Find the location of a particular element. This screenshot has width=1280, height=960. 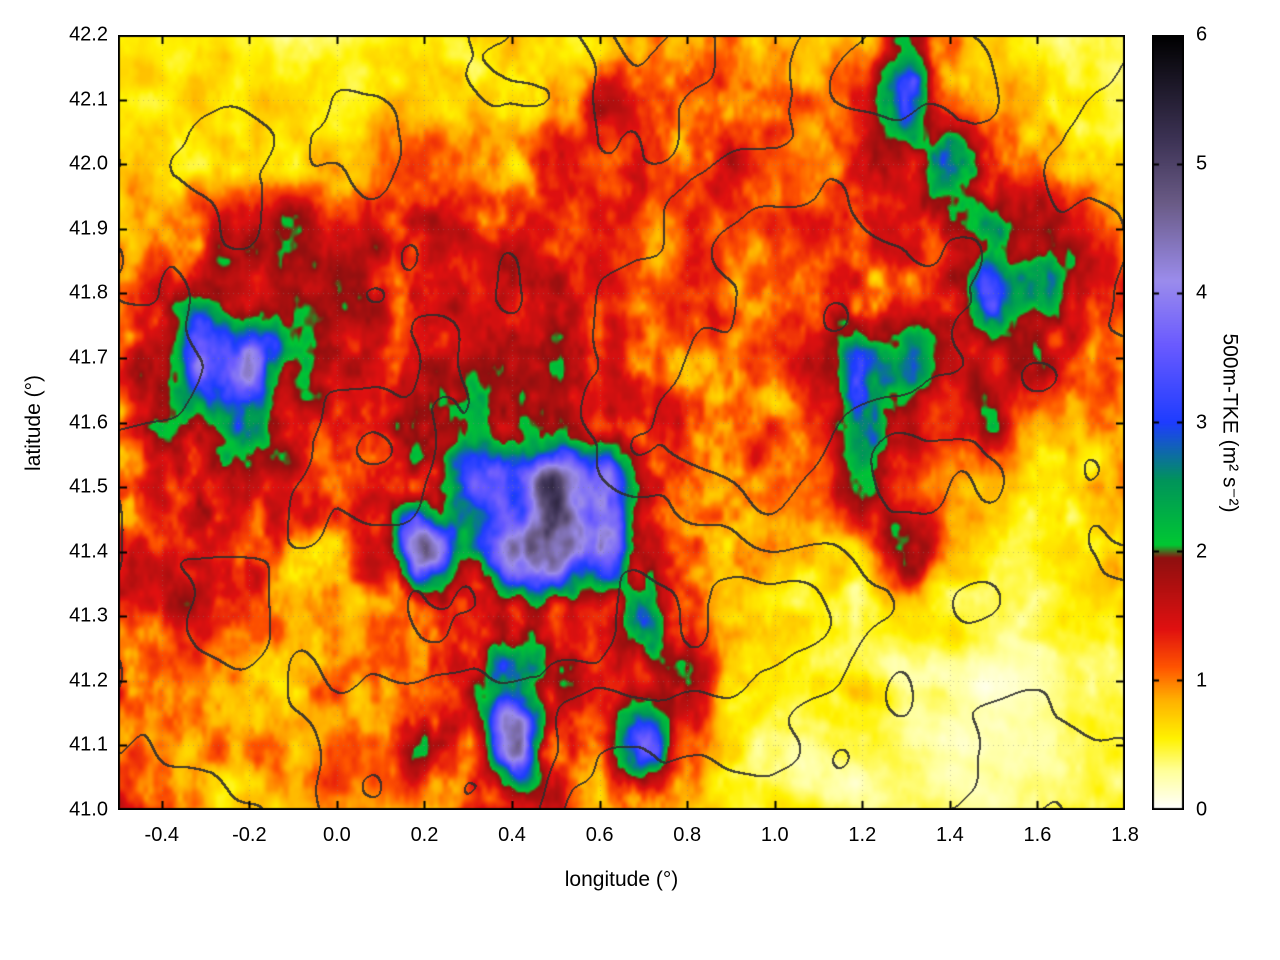

x-tick-label: 1.4 is located at coordinates (949, 835).